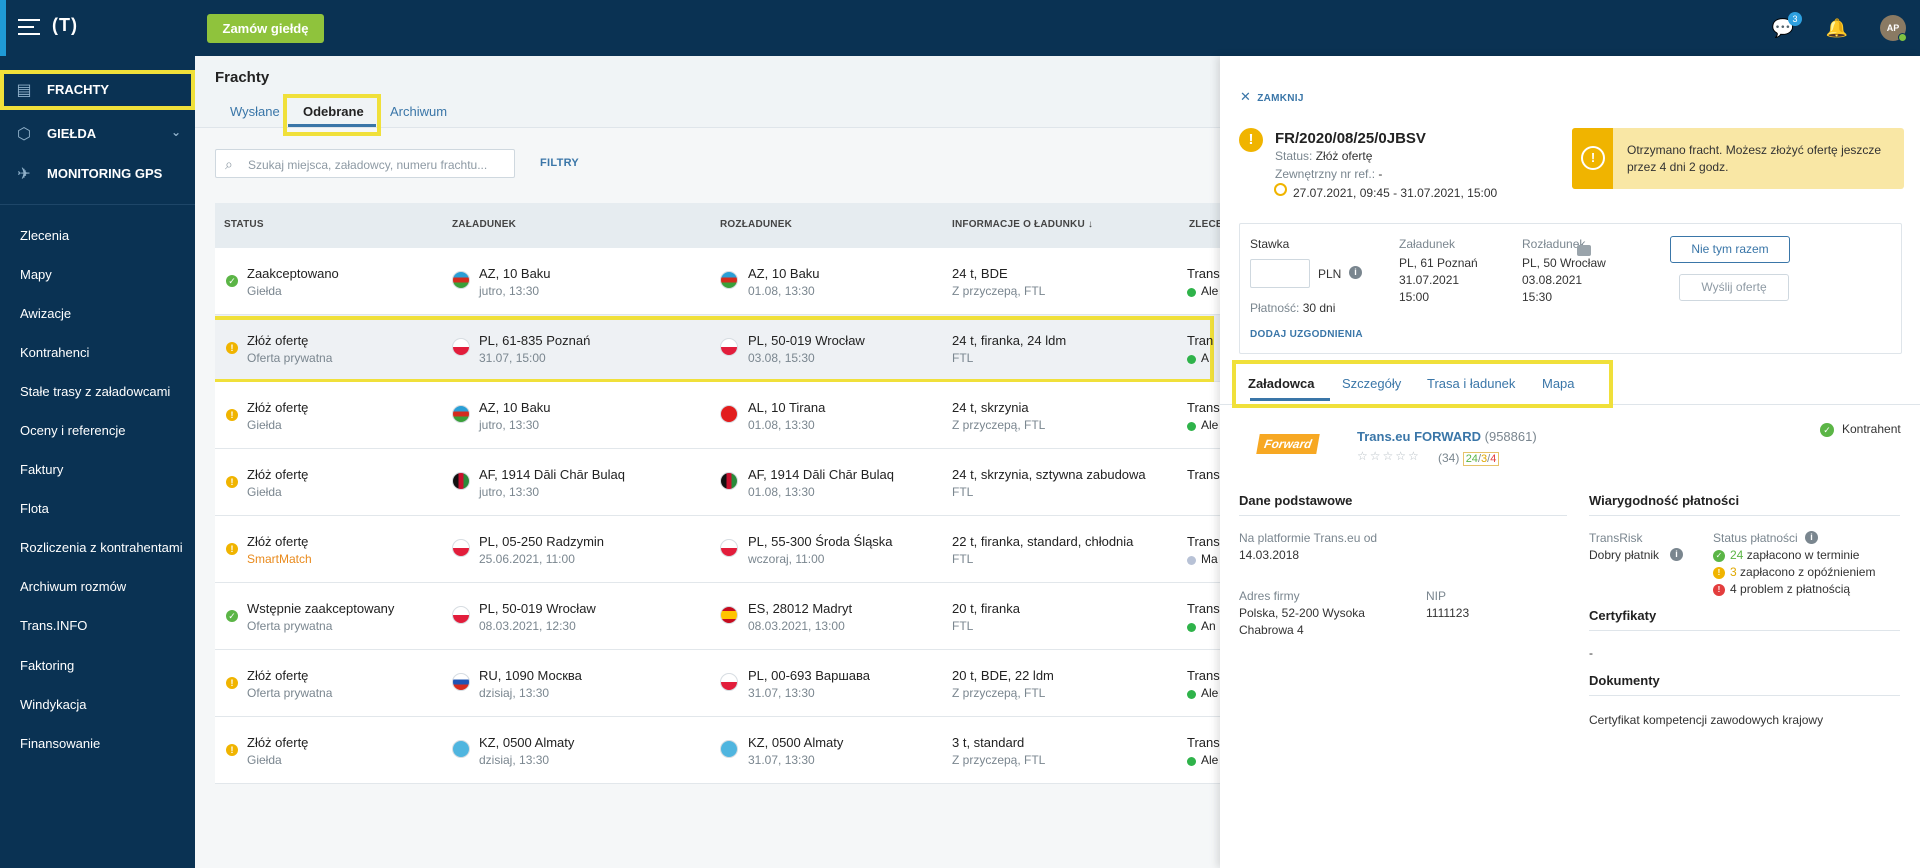 Image resolution: width=1920 pixels, height=868 pixels. What do you see at coordinates (60, 743) in the screenshot?
I see `sidebar-item-finansowanie: Finansowanie` at bounding box center [60, 743].